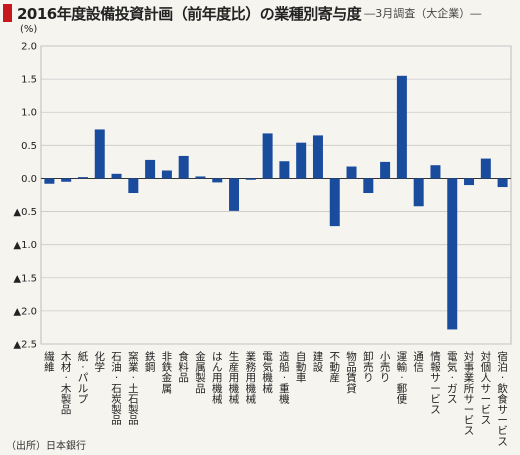 The width and height of the screenshot is (520, 455). What do you see at coordinates (267, 373) in the screenshot?
I see `x-tick-label: 電気機械` at bounding box center [267, 373].